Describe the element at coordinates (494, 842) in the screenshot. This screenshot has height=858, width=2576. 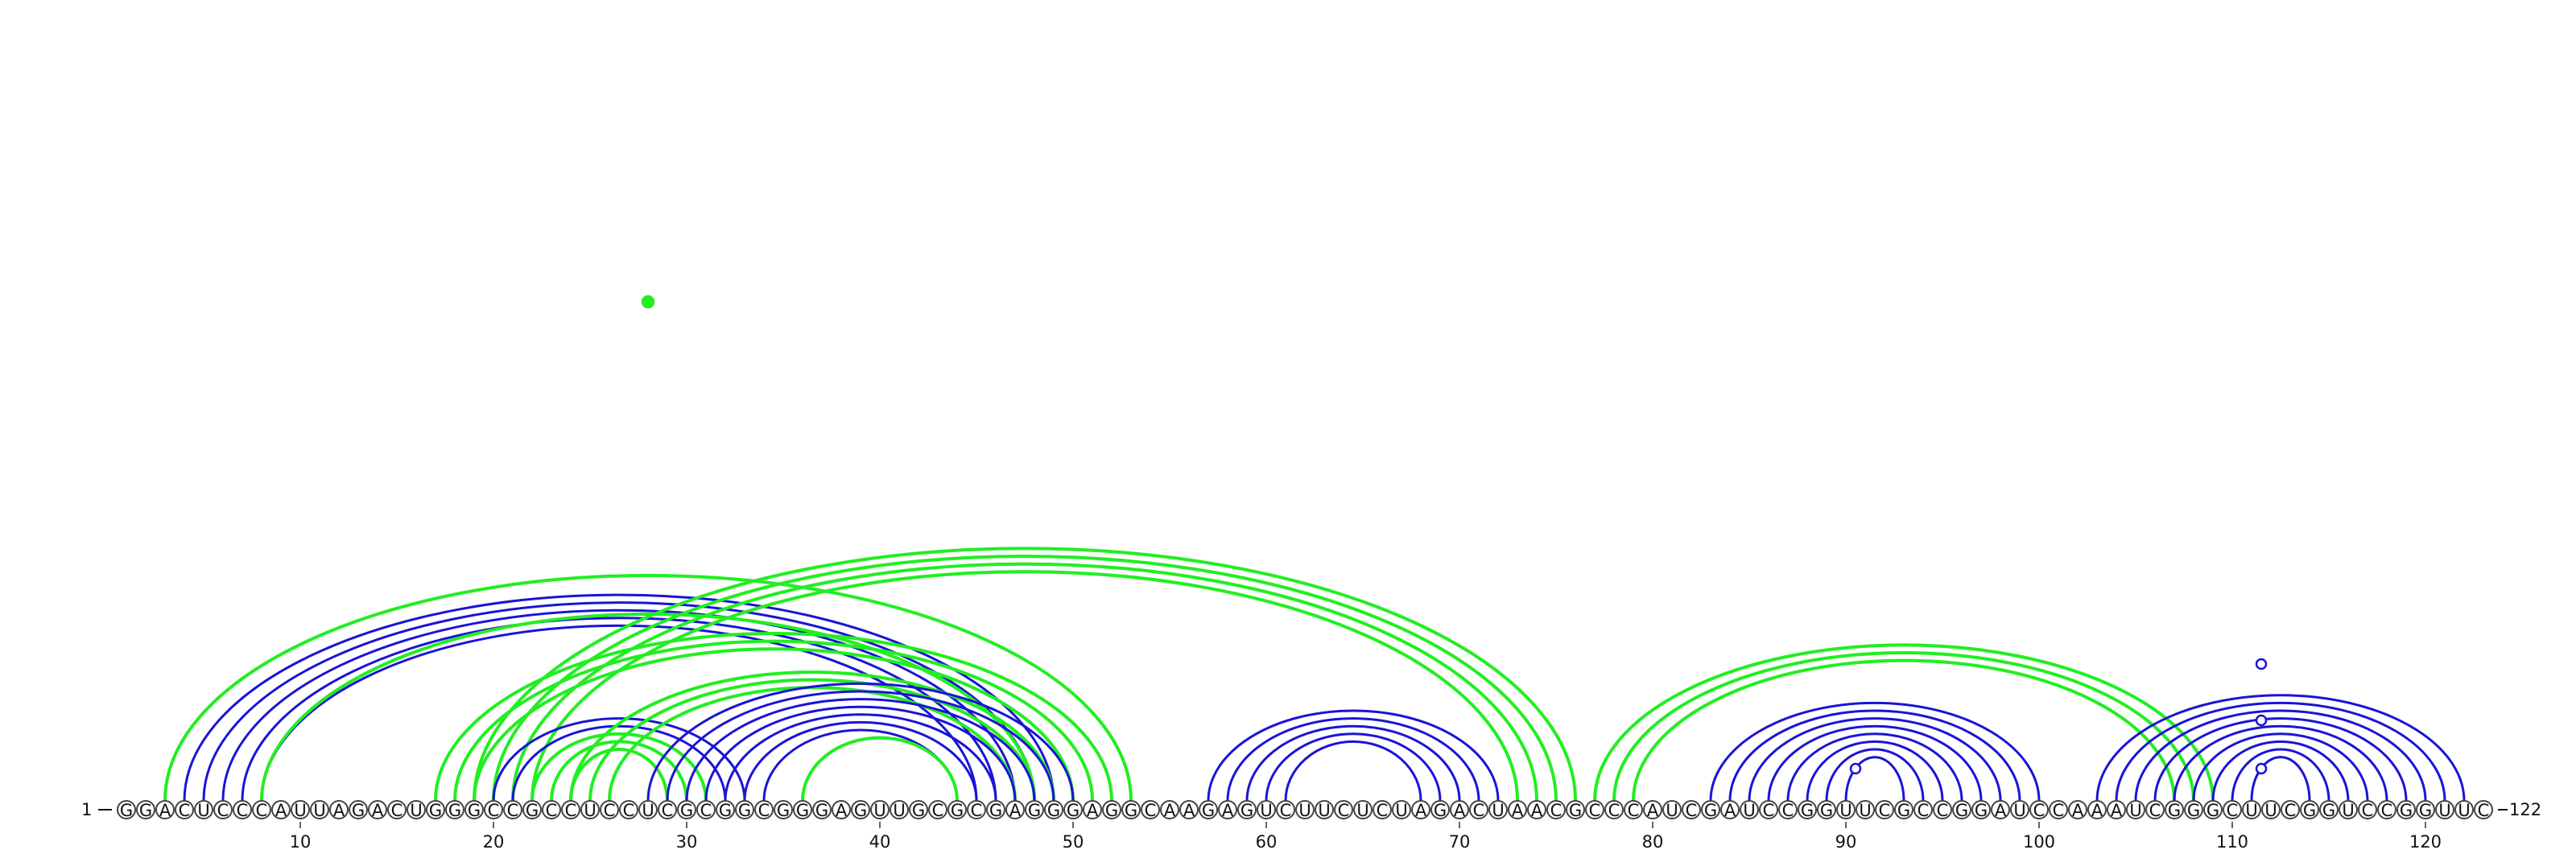
I see `tick-label-20: 20` at that location.